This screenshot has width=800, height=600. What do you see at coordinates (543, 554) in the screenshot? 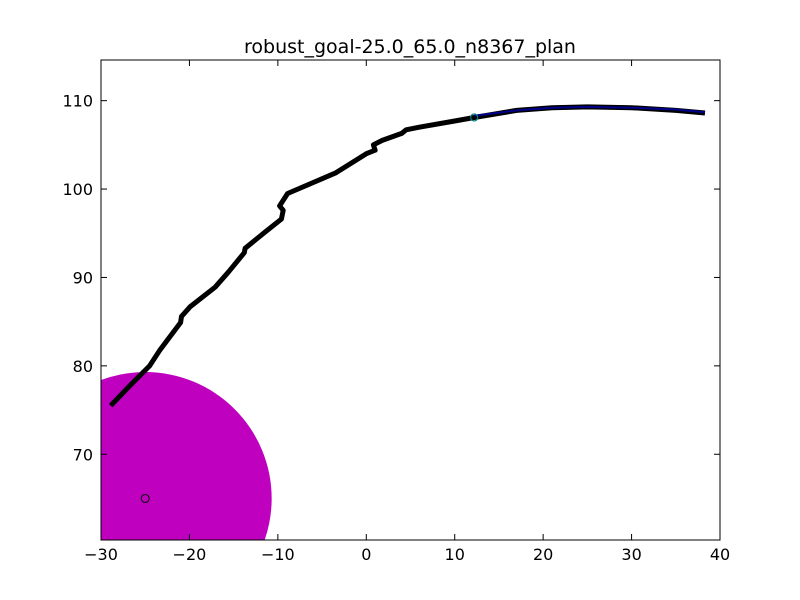
I see `x-tick-label: 20` at bounding box center [543, 554].